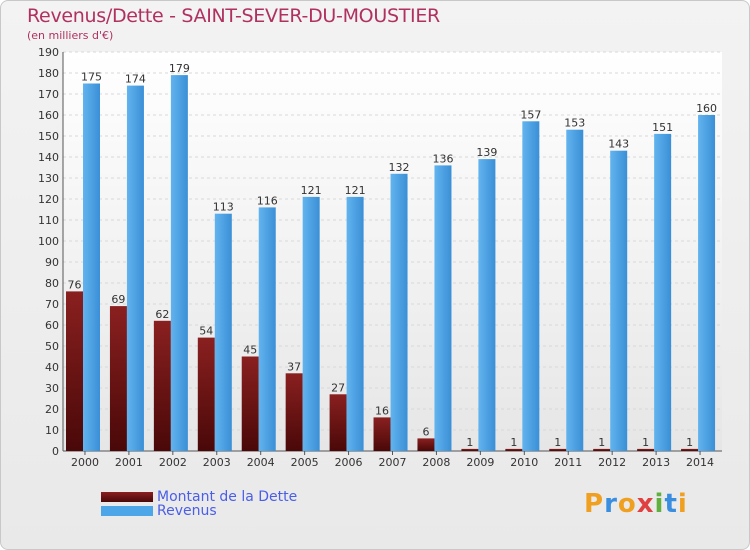 The width and height of the screenshot is (750, 550). What do you see at coordinates (179, 68) in the screenshot?
I see `data-label: 179` at bounding box center [179, 68].